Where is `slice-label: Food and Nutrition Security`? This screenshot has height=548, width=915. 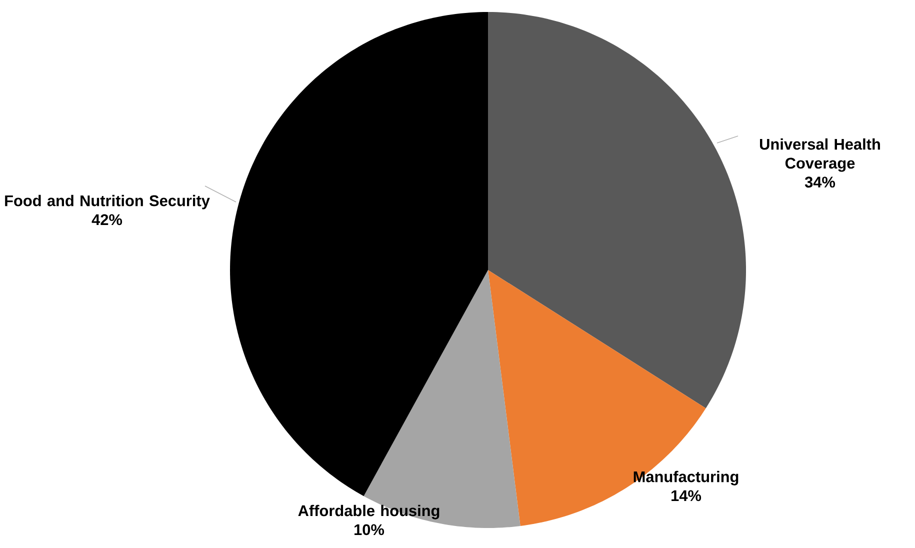
slice-label: Food and Nutrition Security is located at coordinates (107, 202).